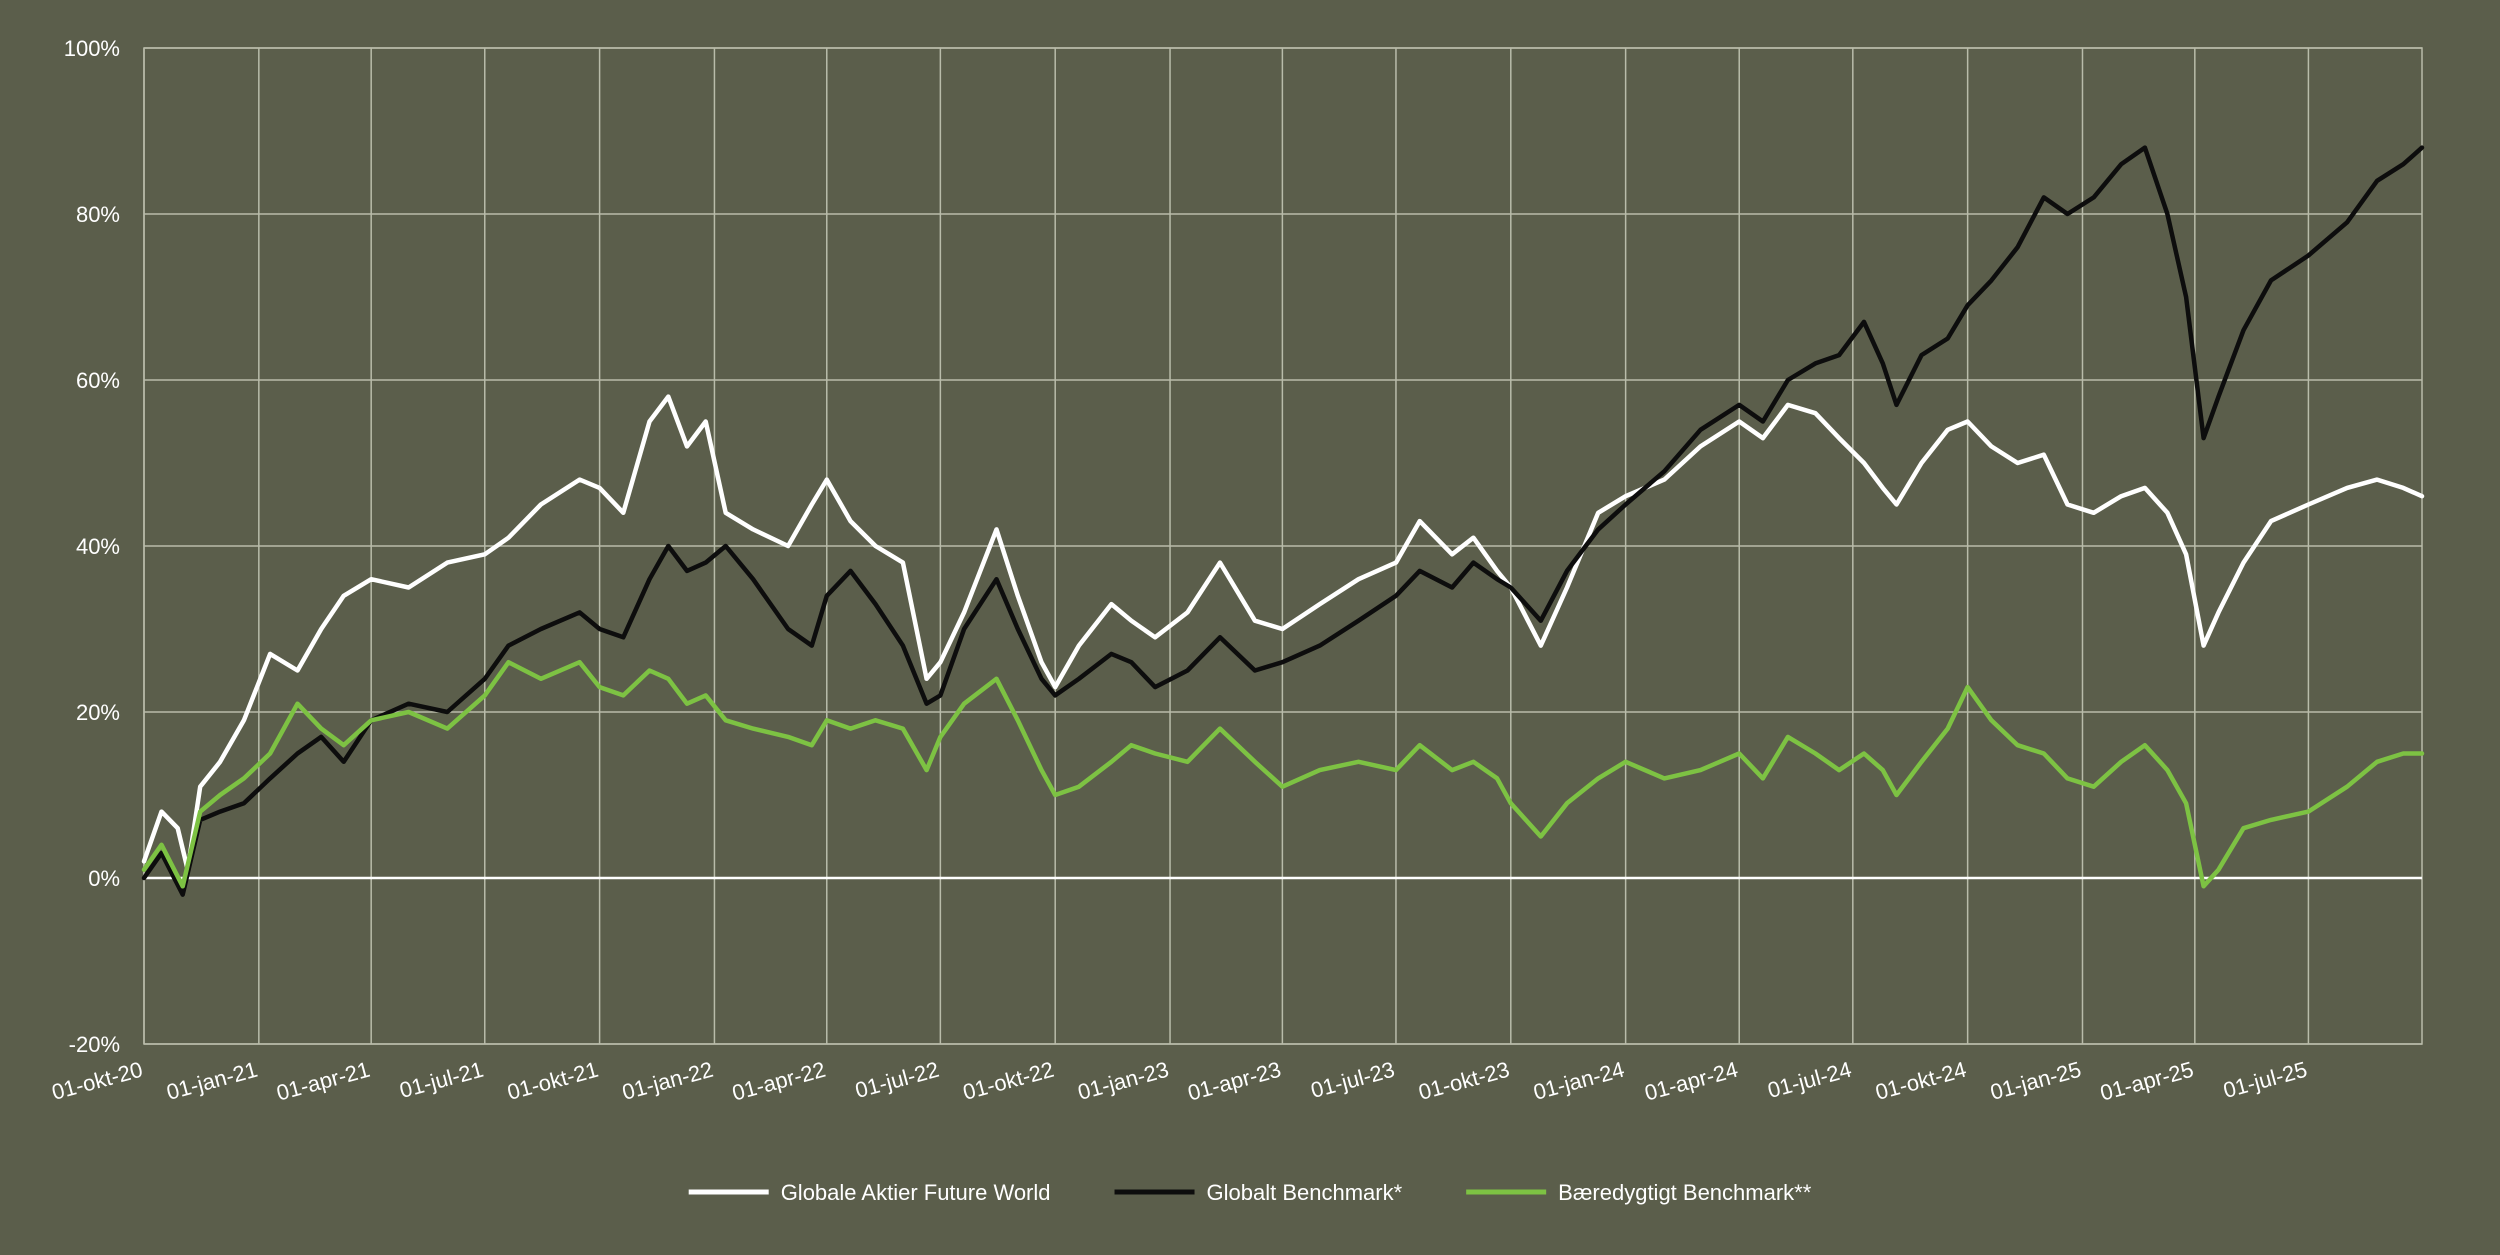 This screenshot has height=1255, width=2500. What do you see at coordinates (553, 1081) in the screenshot?
I see `x-tick-label: 01-okt-21` at bounding box center [553, 1081].